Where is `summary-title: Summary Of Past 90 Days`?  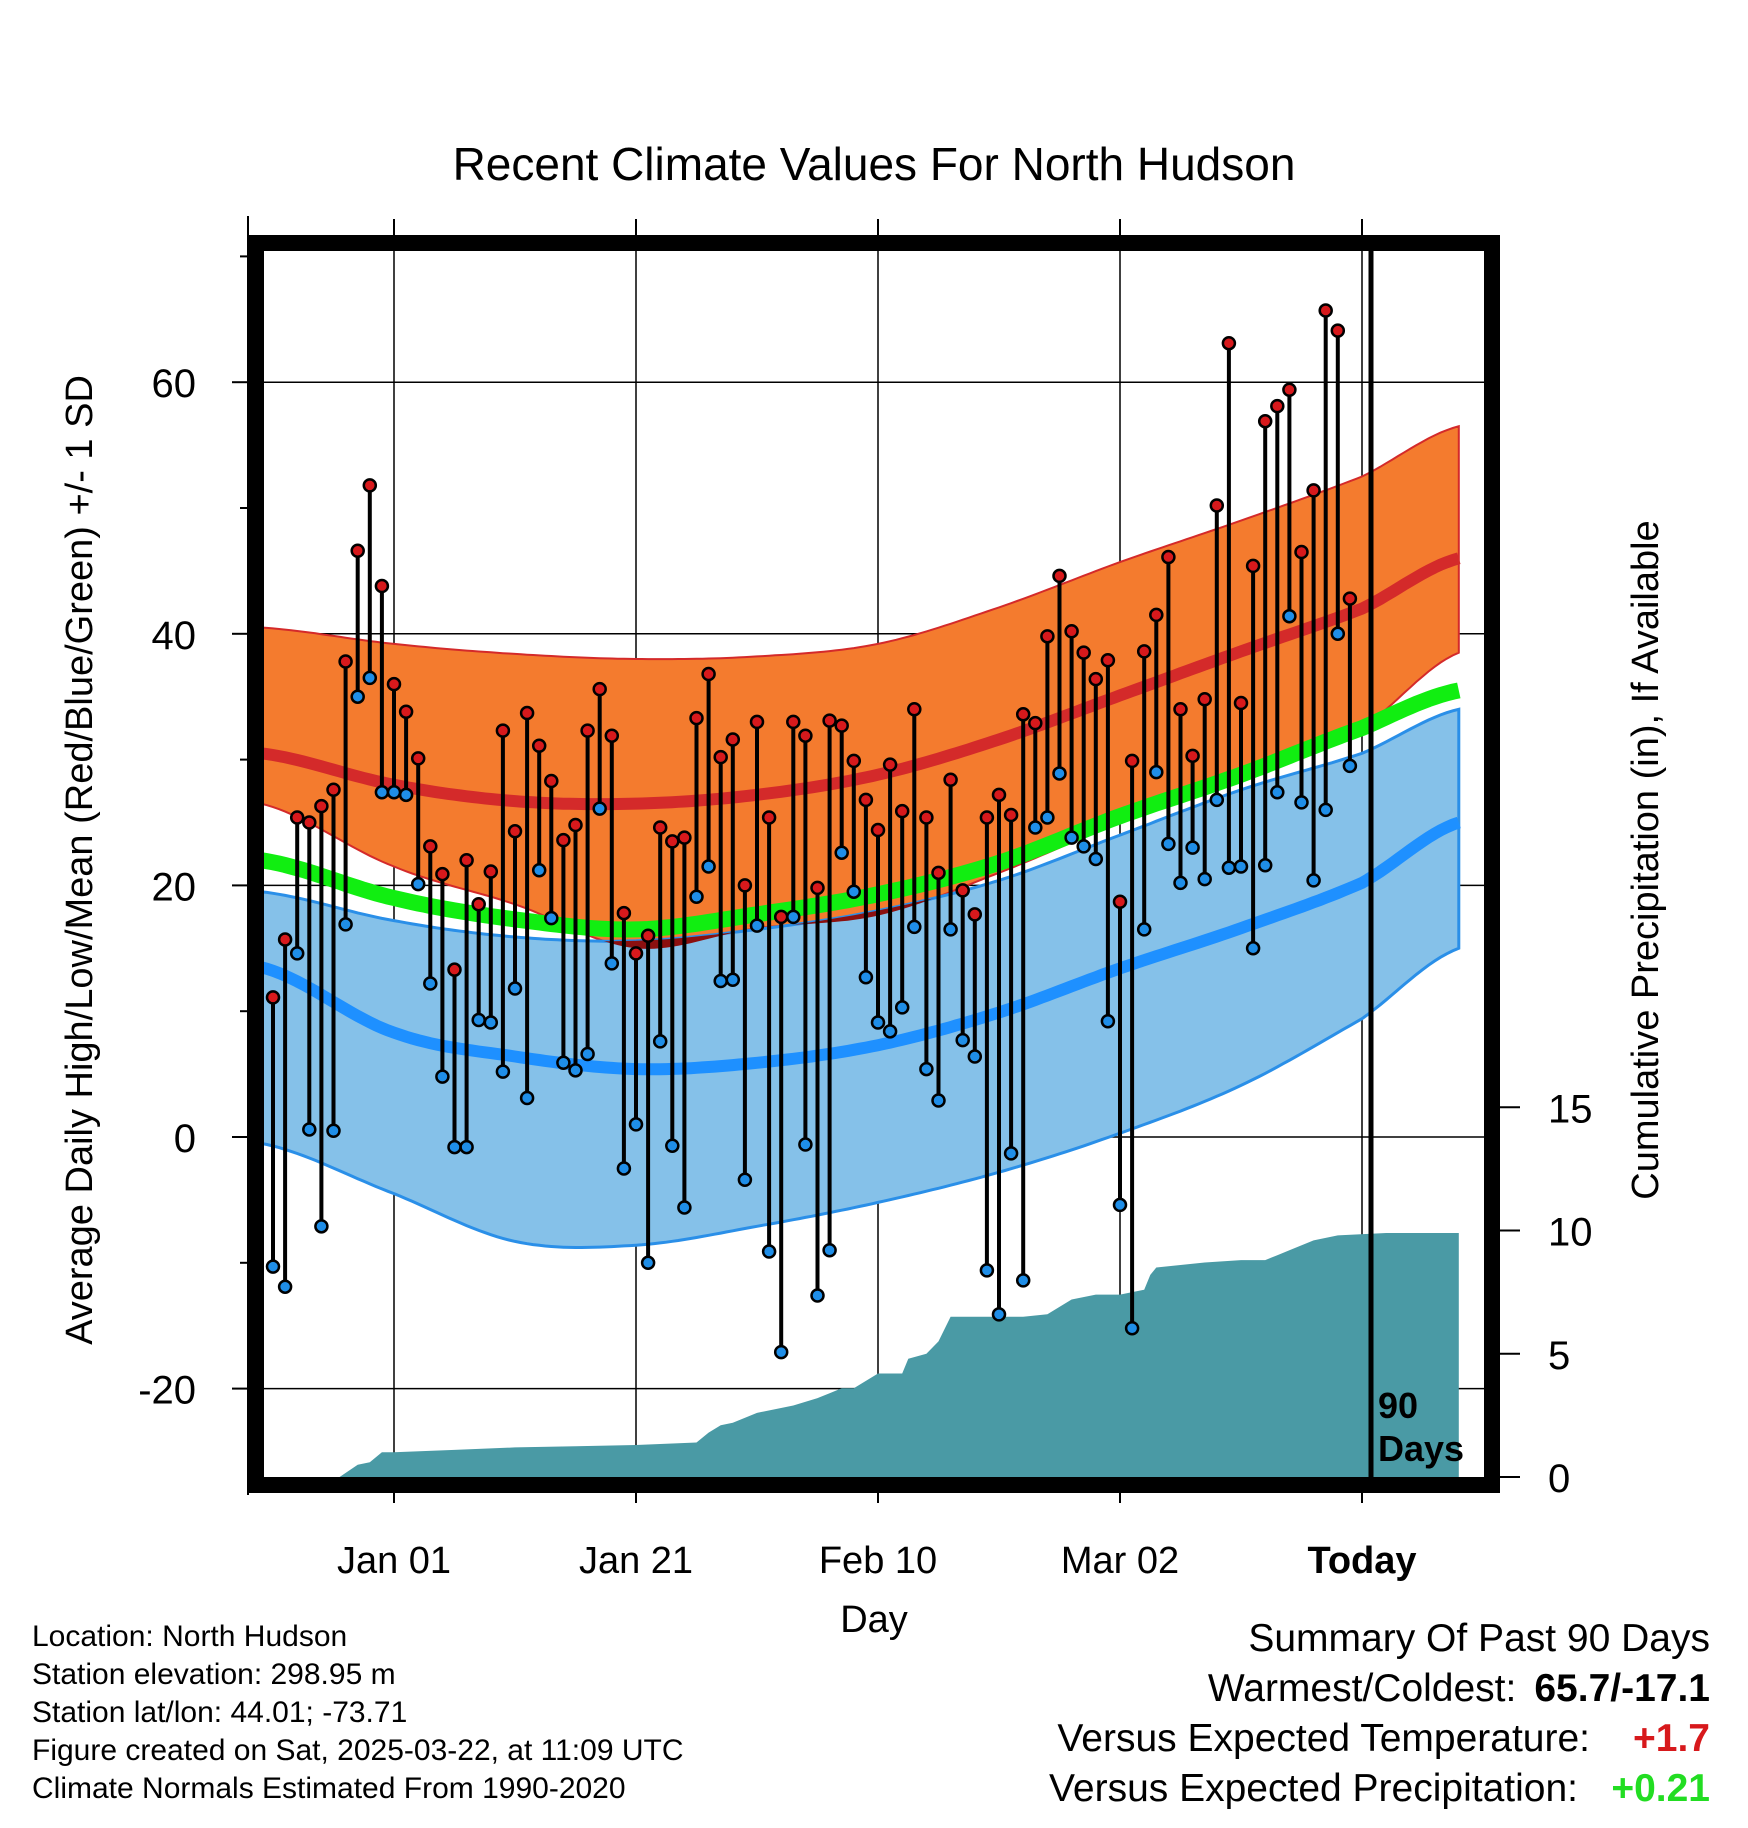
summary-title: Summary Of Past 90 Days is located at coordinates (1479, 1638).